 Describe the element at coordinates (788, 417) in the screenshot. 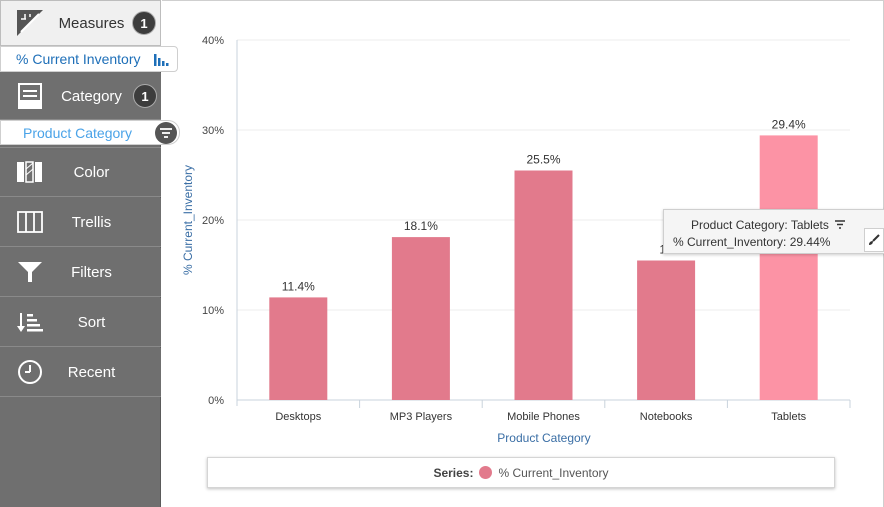

I see `x-tick-label: Tablets` at that location.